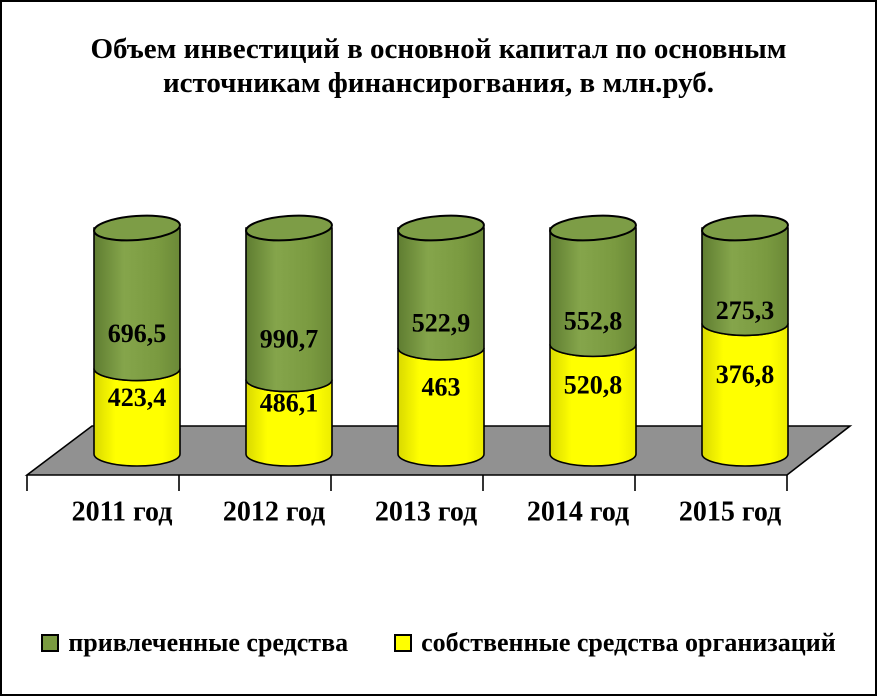 The width and height of the screenshot is (877, 696). What do you see at coordinates (745, 310) in the screenshot?
I see `value-label-attracted-2015 год: 275,3` at bounding box center [745, 310].